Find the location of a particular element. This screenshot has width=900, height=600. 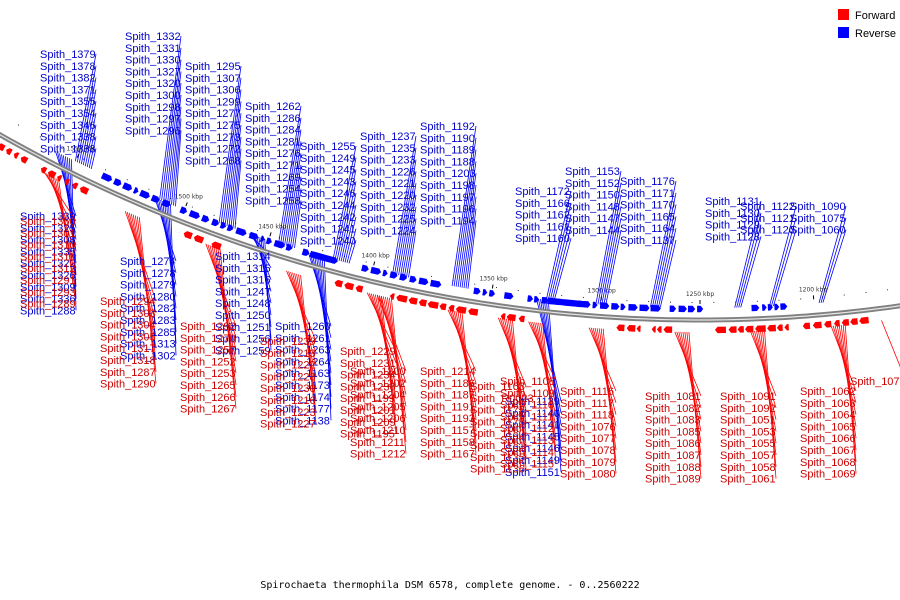

reverse-gene-label: Spith_1162 is located at coordinates (542, 216).